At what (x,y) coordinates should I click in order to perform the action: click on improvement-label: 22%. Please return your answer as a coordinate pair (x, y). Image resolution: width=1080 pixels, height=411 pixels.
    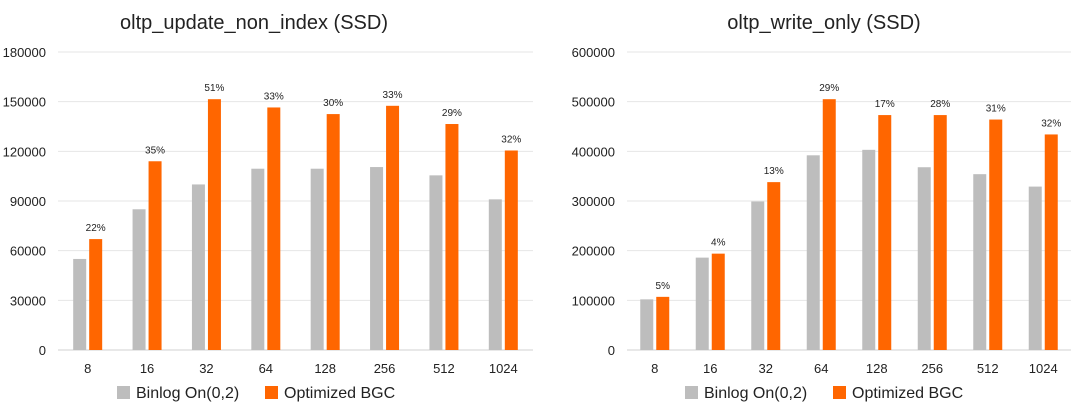
    Looking at the image, I should click on (96, 228).